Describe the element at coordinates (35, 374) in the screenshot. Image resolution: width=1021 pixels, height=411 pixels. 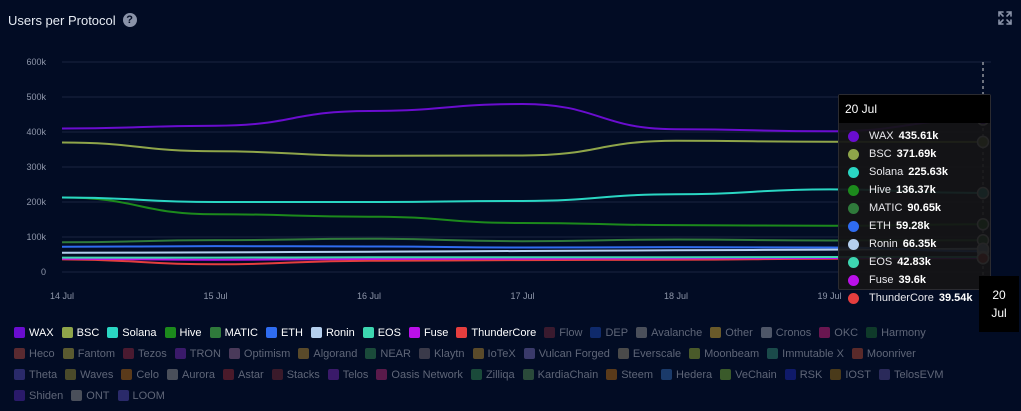
I see `legend-item-theta: Theta` at that location.